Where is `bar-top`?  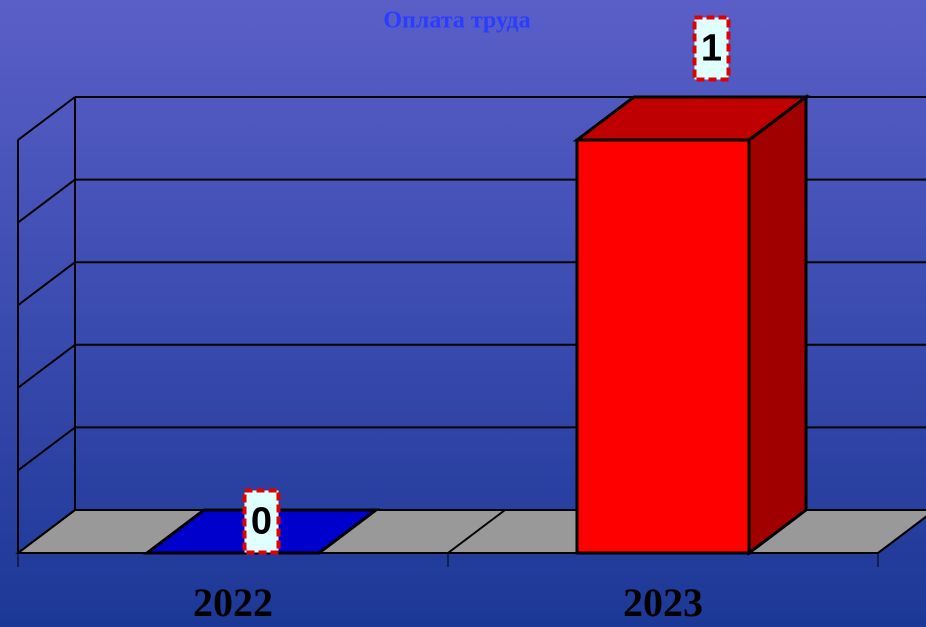 bar-top is located at coordinates (691, 118).